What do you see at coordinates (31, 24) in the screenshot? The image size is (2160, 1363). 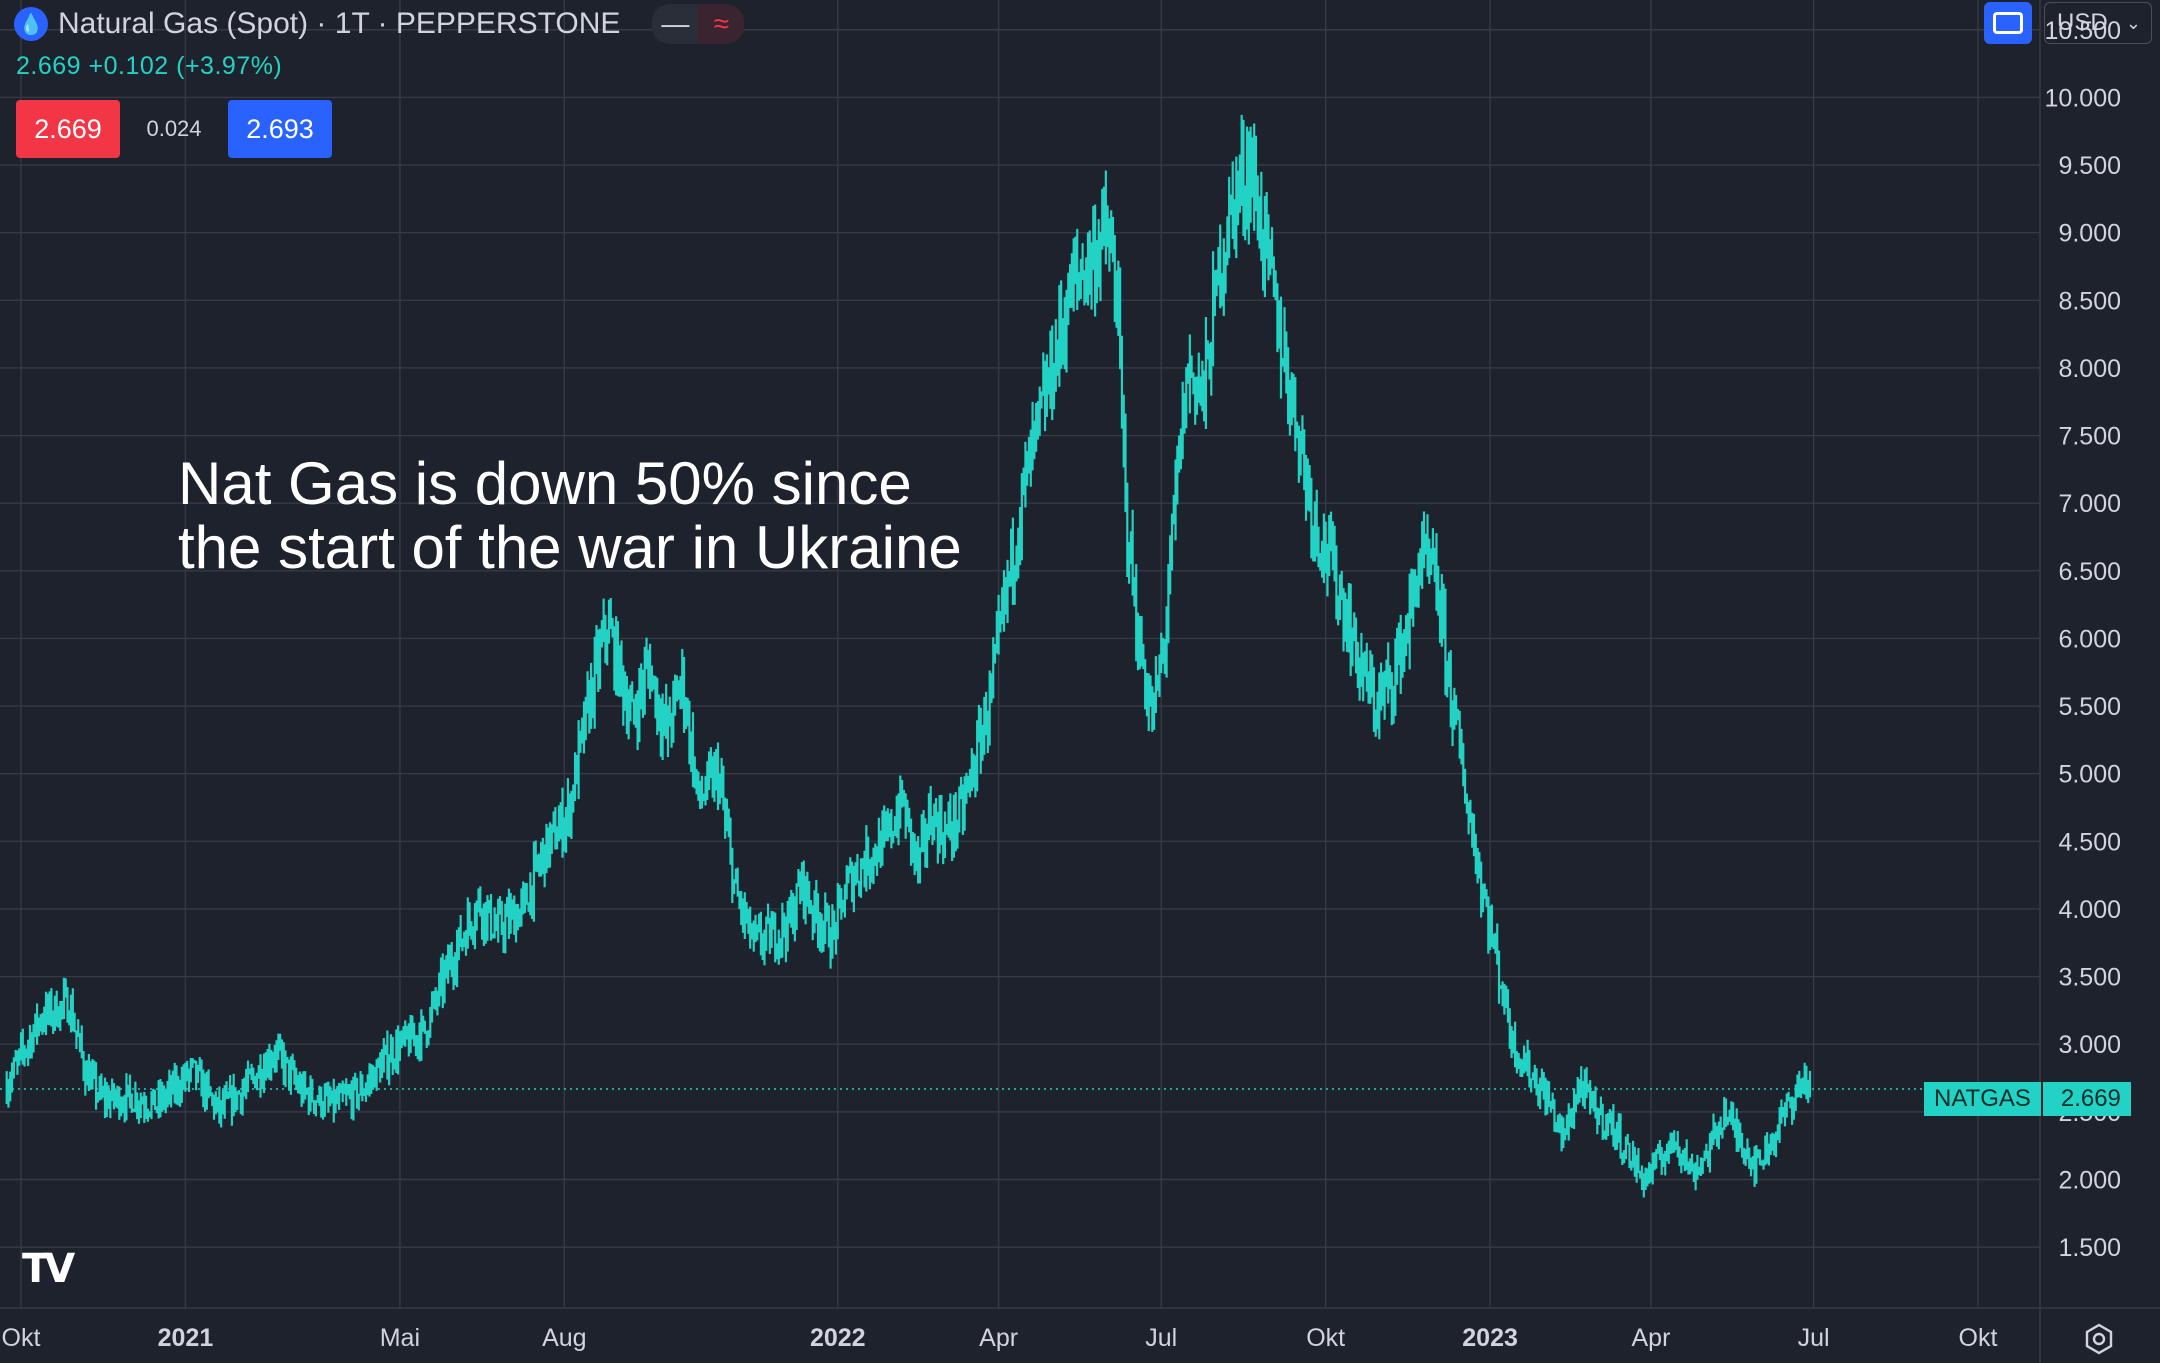 I see `flame-drop-icon: 💧` at bounding box center [31, 24].